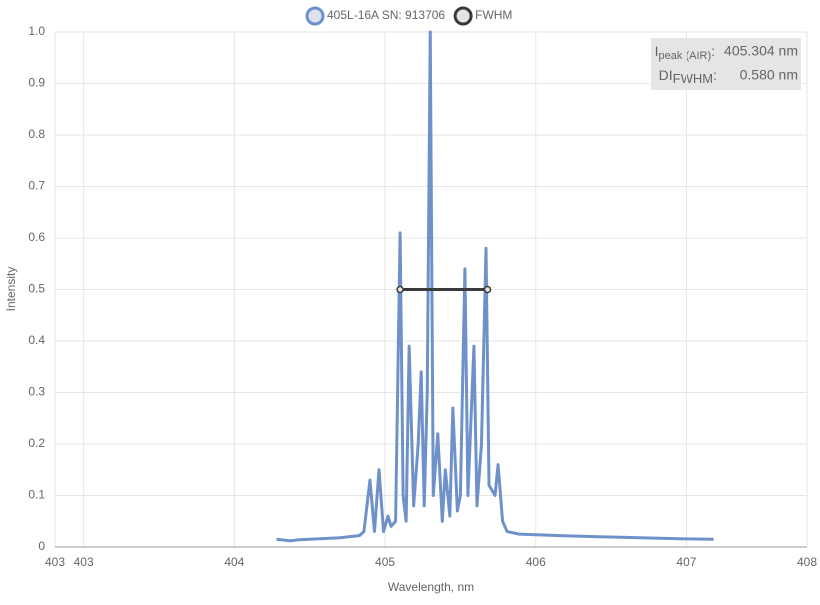 This screenshot has height=605, width=820. Describe the element at coordinates (36, 443) in the screenshot. I see `y-tick-label: 0.2` at that location.